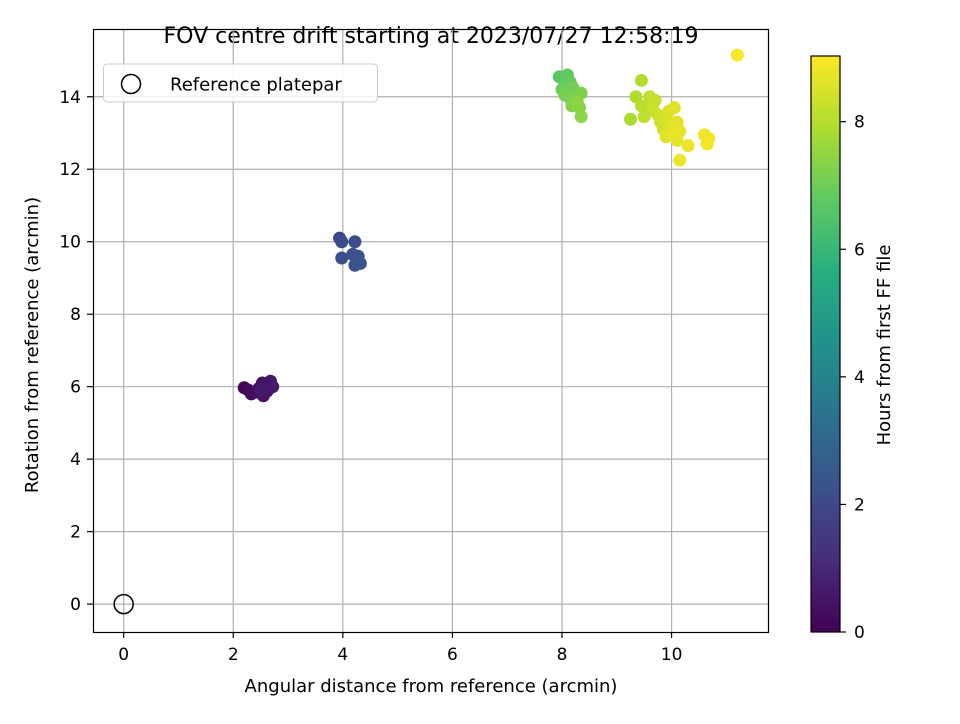 The width and height of the screenshot is (960, 724). What do you see at coordinates (76, 351) in the screenshot?
I see `y-axis-ticks: 0 2 4 6 8 10 12 14` at bounding box center [76, 351].